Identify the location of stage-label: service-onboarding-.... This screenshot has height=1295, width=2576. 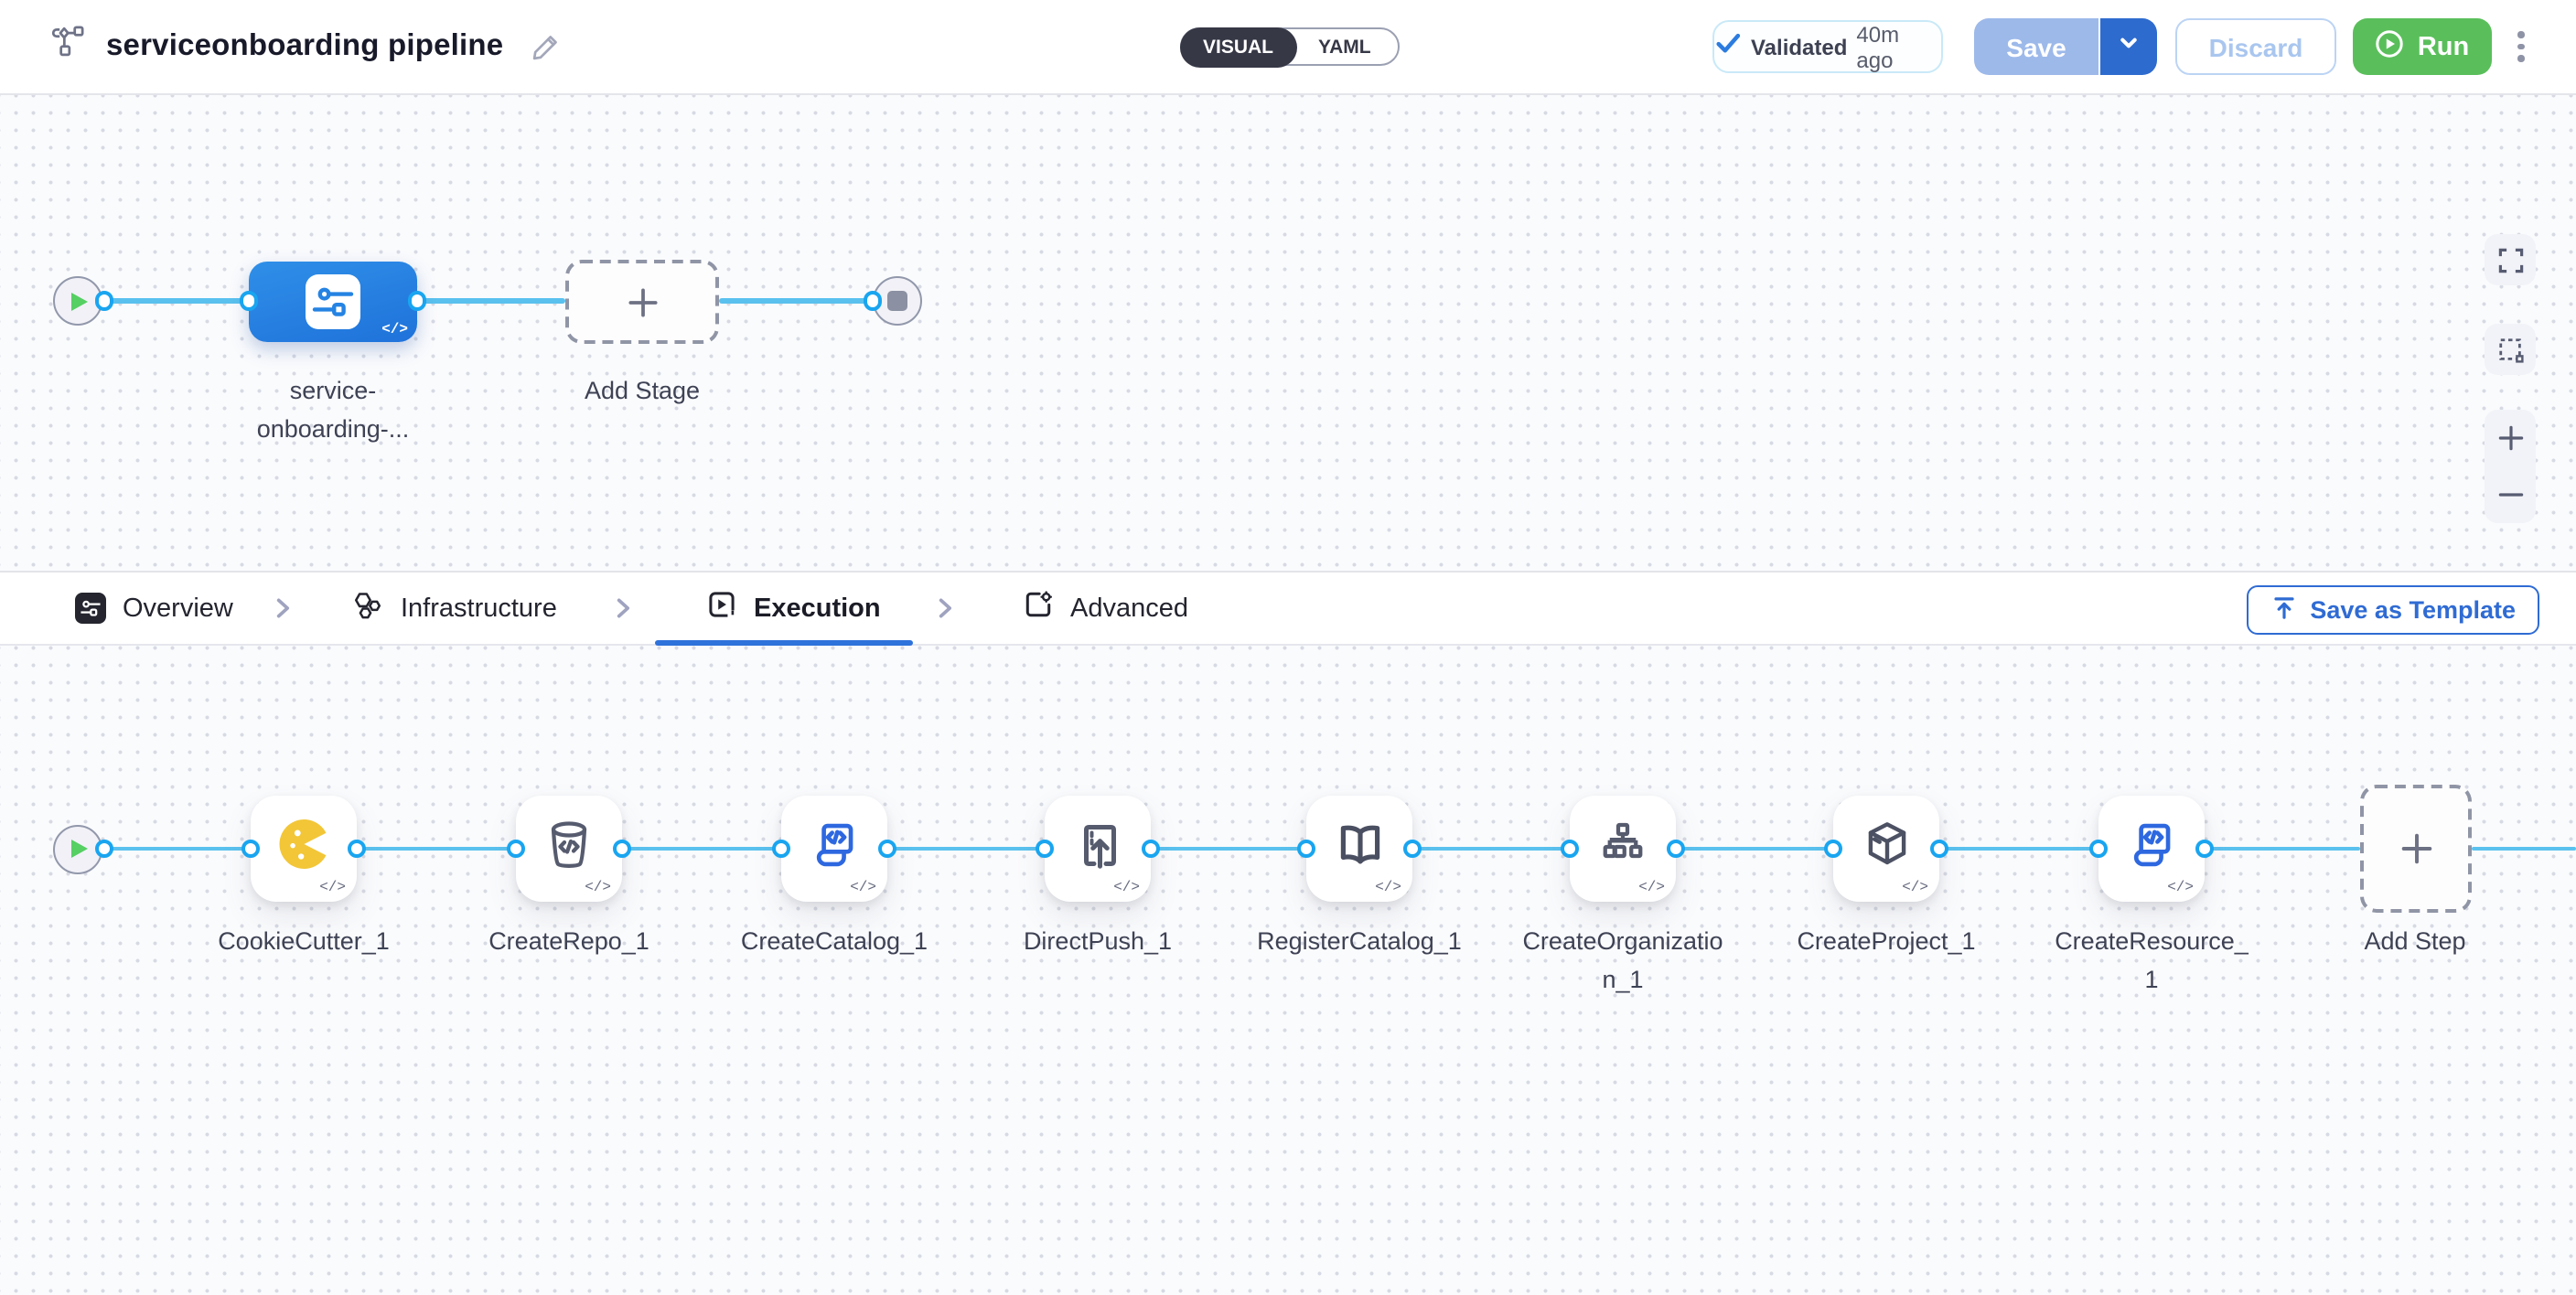
(333, 410).